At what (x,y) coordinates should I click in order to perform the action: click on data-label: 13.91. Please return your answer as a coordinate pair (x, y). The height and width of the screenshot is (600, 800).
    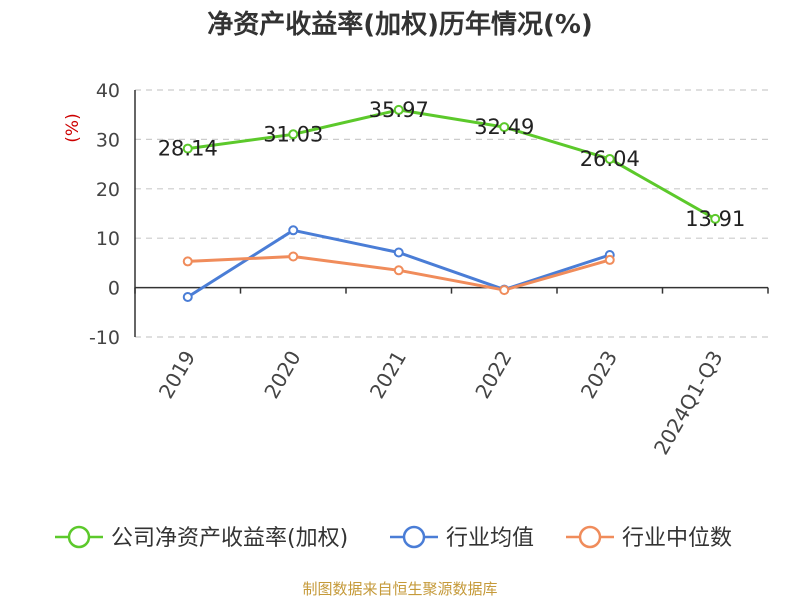
    Looking at the image, I should click on (715, 219).